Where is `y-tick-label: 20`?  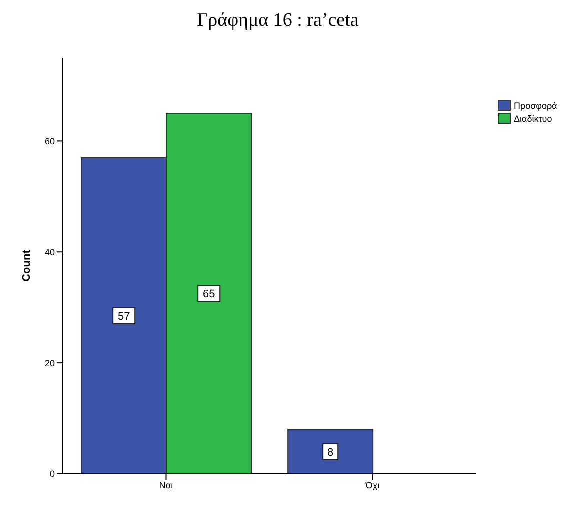
y-tick-label: 20 is located at coordinates (49, 363).